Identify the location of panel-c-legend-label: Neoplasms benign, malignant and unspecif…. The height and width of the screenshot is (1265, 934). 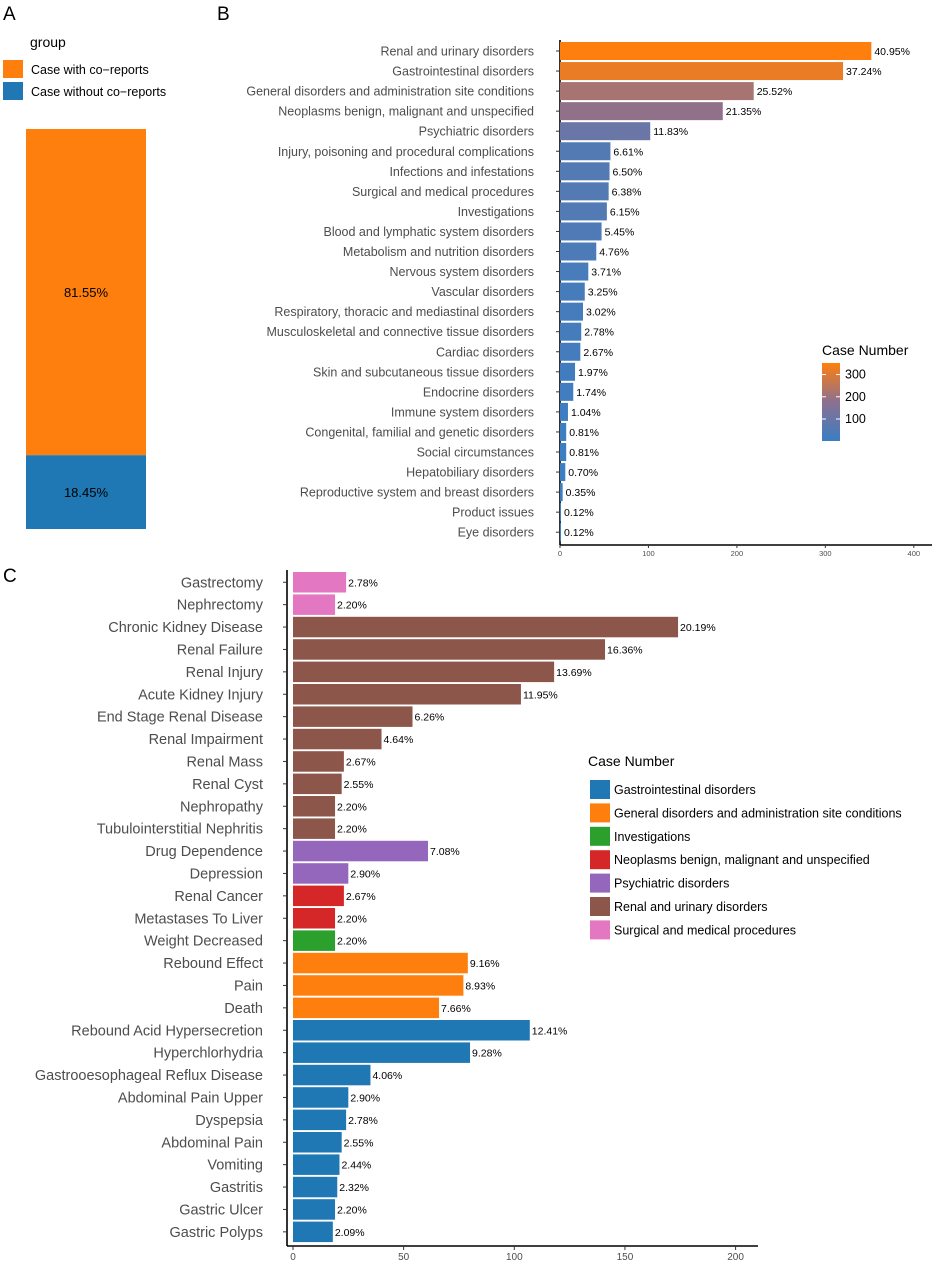
(742, 860).